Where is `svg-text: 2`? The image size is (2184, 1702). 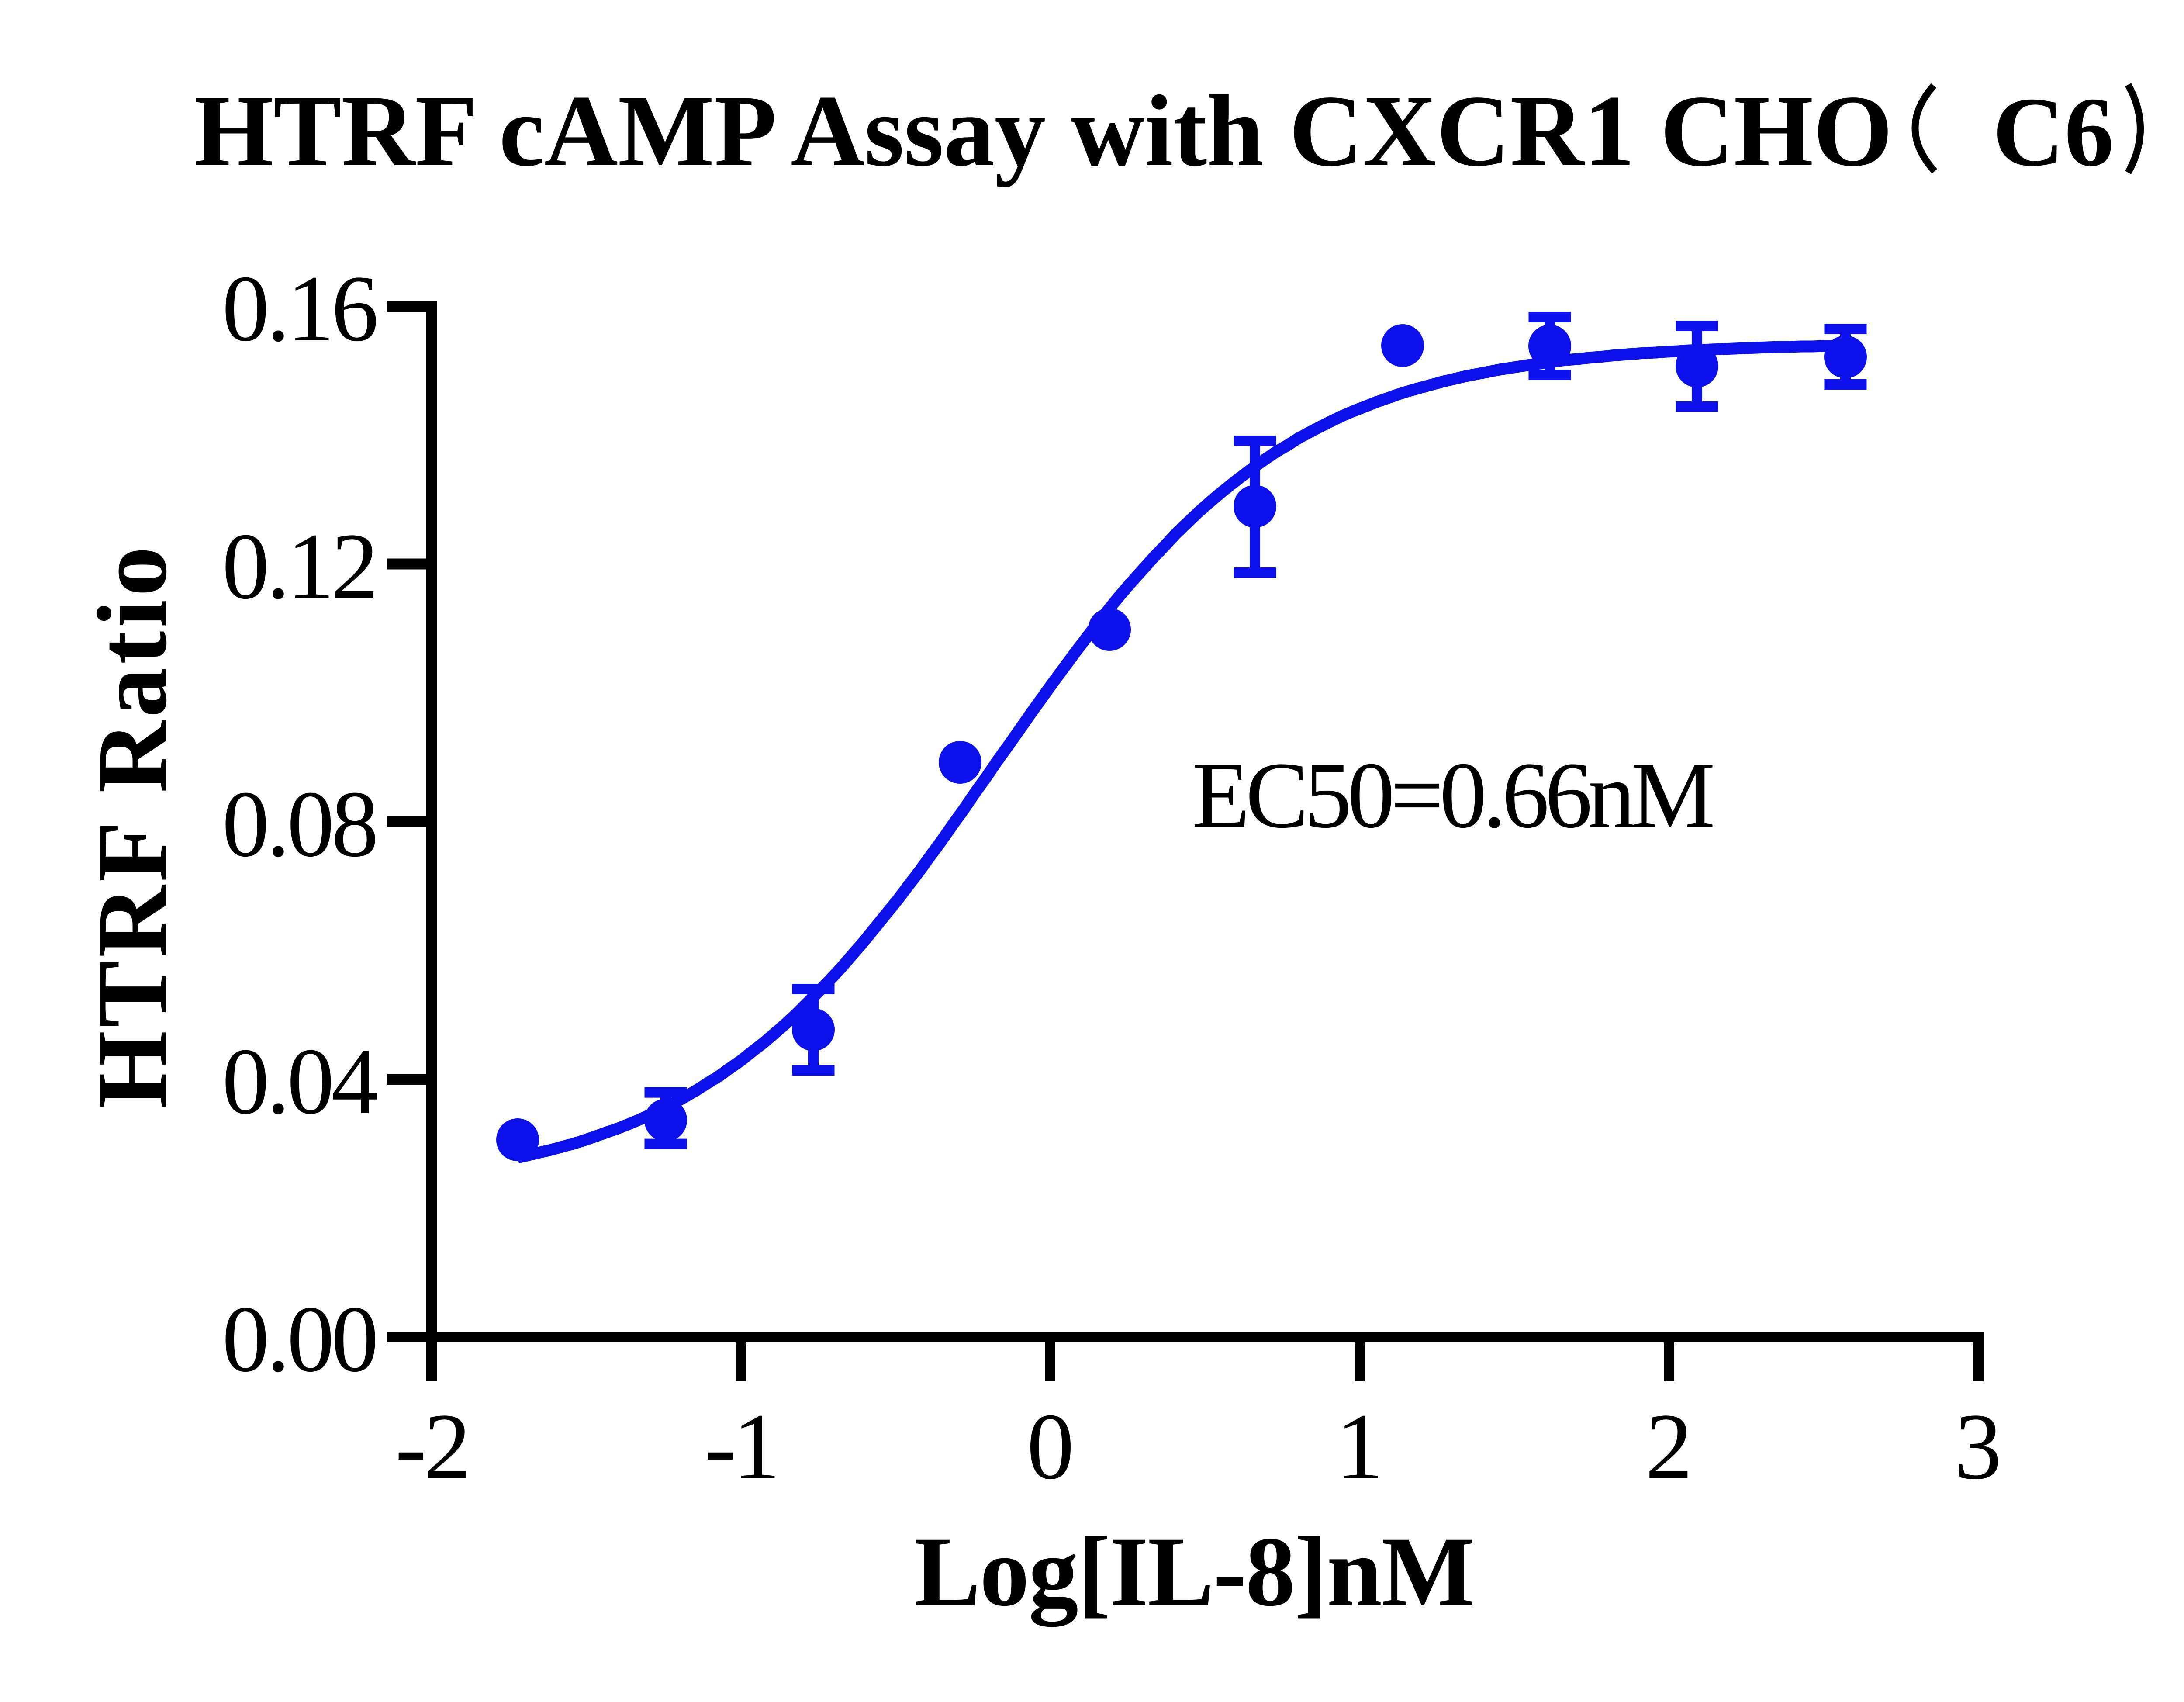
svg-text: 2 is located at coordinates (1669, 1446).